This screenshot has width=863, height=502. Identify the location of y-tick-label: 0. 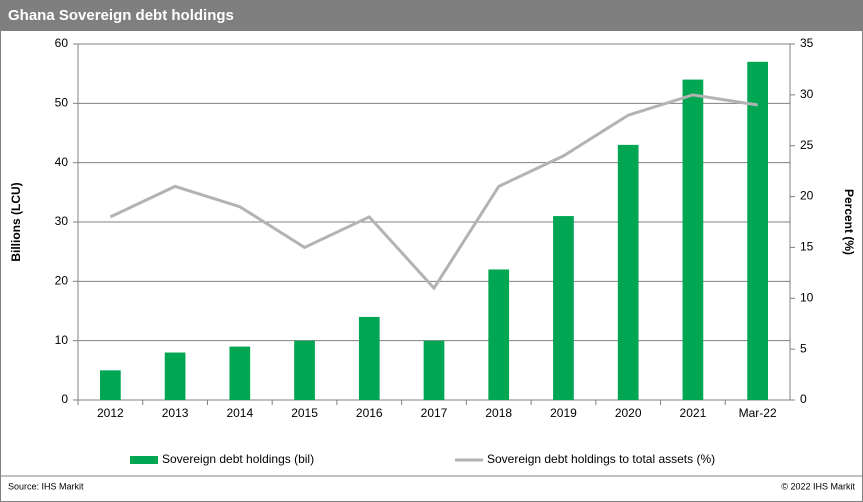
(64, 399).